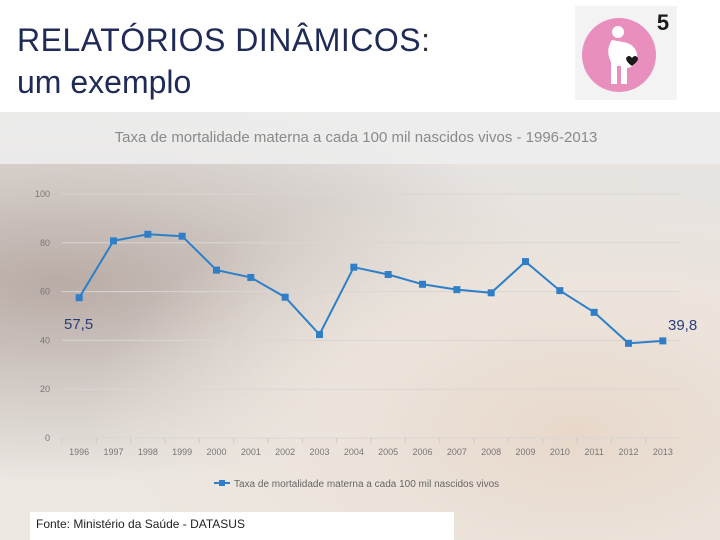 This screenshot has height=540, width=720. What do you see at coordinates (79, 324) in the screenshot?
I see `first-value-label: 57,5` at bounding box center [79, 324].